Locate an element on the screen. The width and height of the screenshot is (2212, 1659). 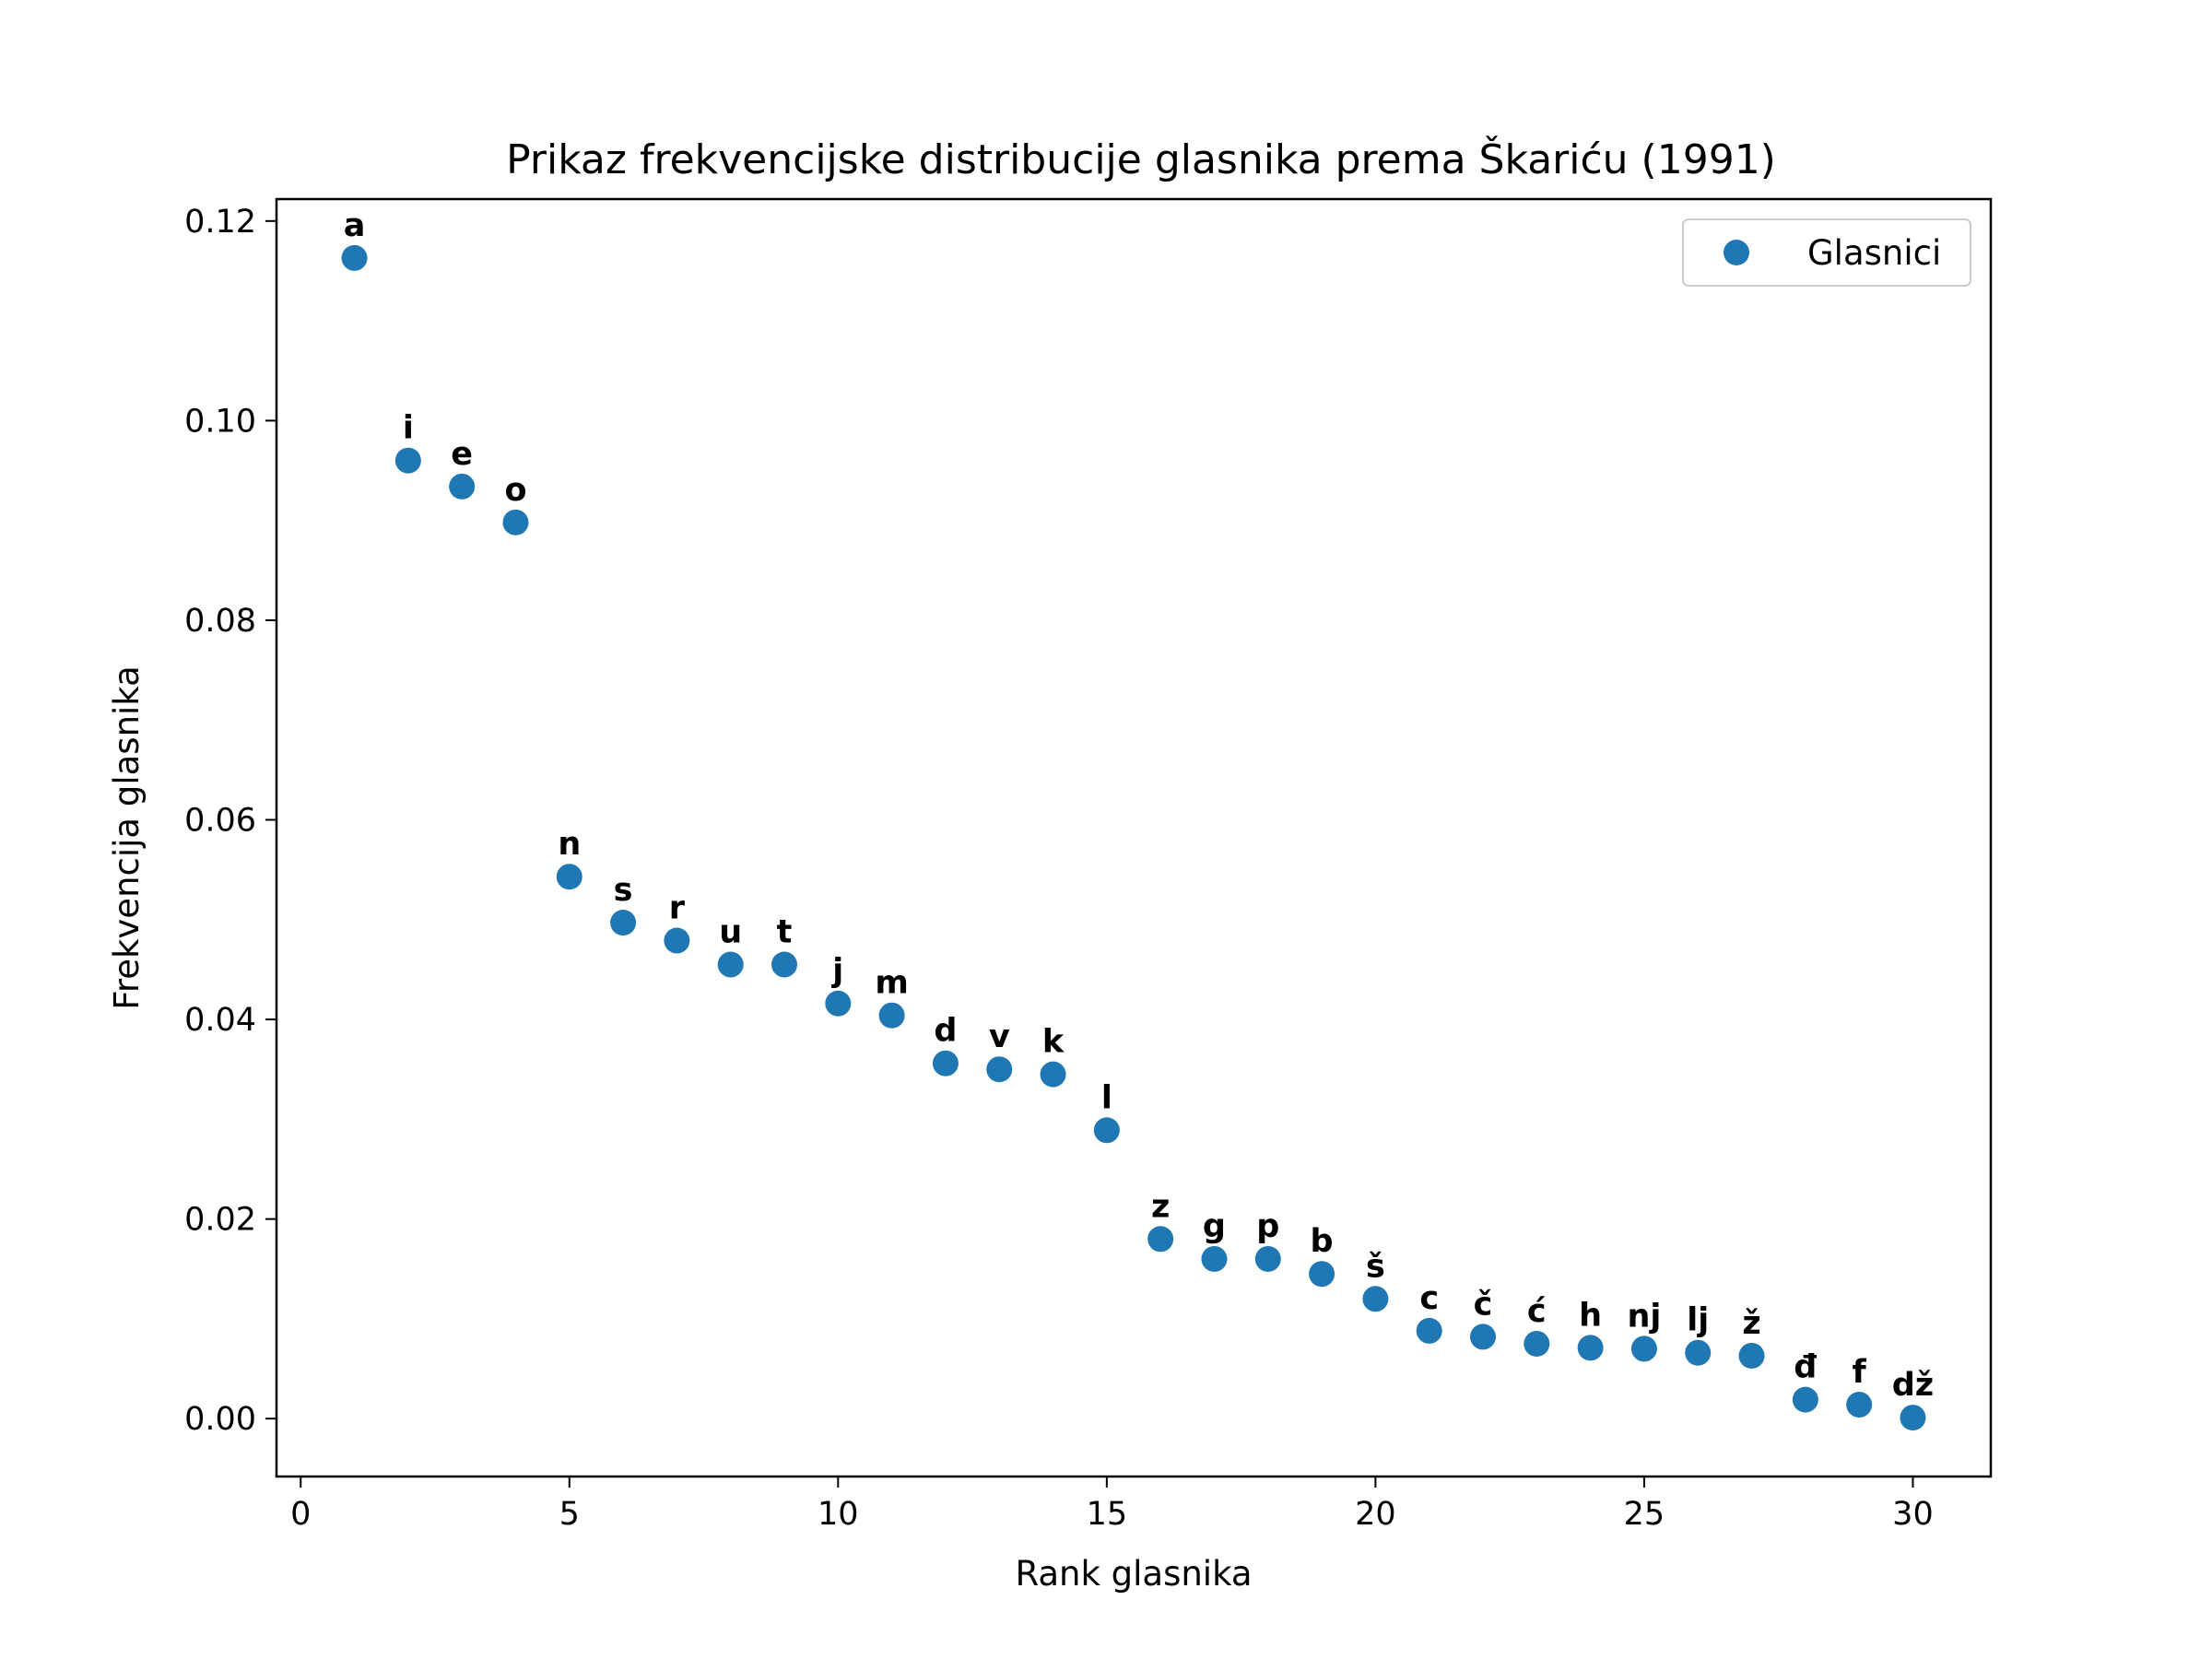
data-point-label: h is located at coordinates (1590, 1315).